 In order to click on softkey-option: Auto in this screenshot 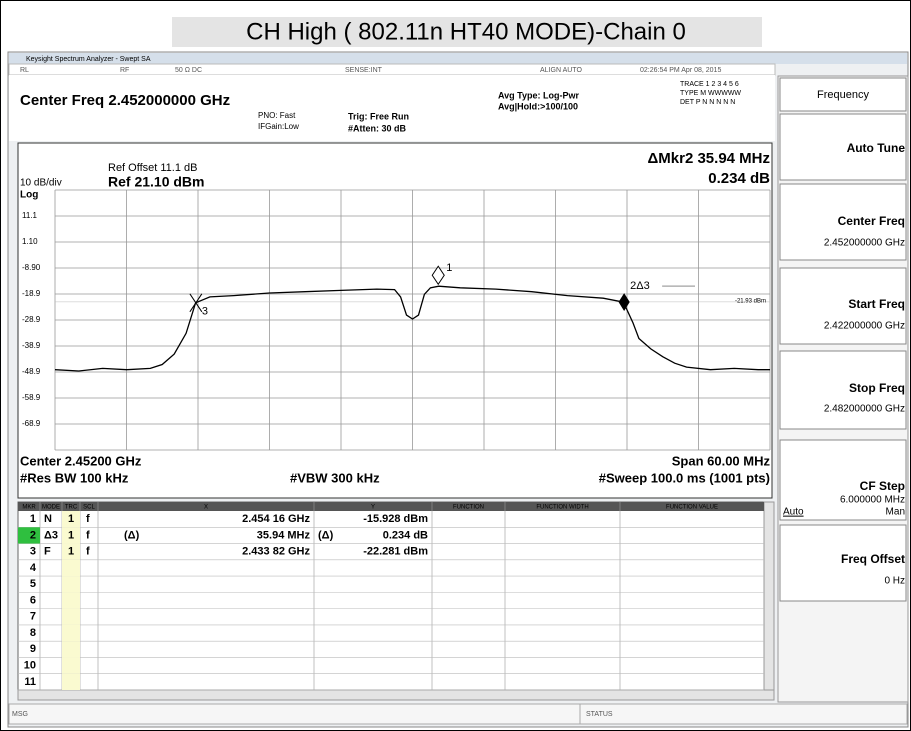, I will do `click(793, 512)`.